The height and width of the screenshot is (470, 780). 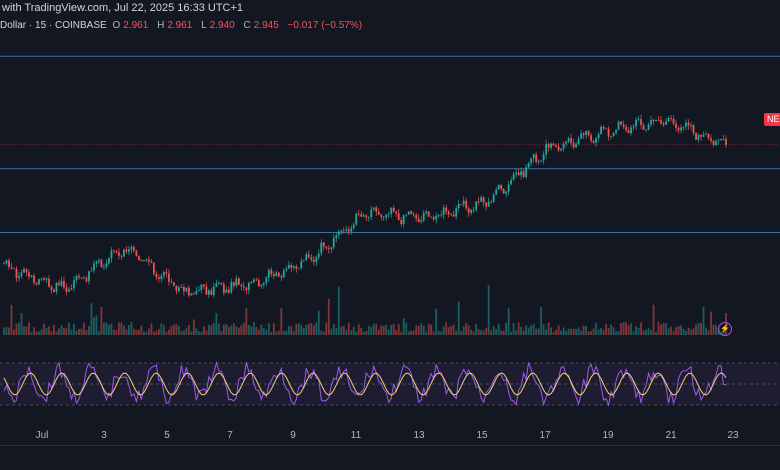 What do you see at coordinates (325, 25) in the screenshot?
I see `ohlc-change: −0.017 (−0.57%)` at bounding box center [325, 25].